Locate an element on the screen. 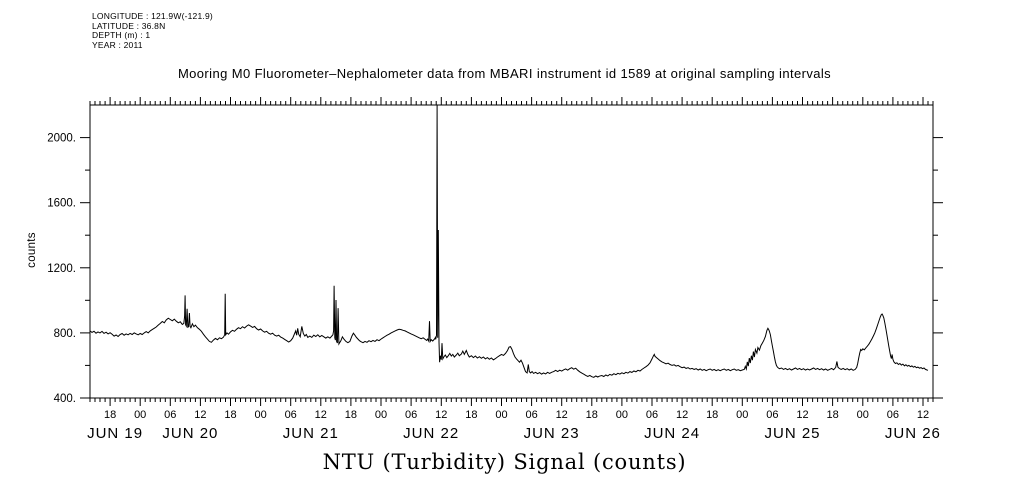 The image size is (1009, 504). x-date-label: JUN 25 is located at coordinates (792, 433).